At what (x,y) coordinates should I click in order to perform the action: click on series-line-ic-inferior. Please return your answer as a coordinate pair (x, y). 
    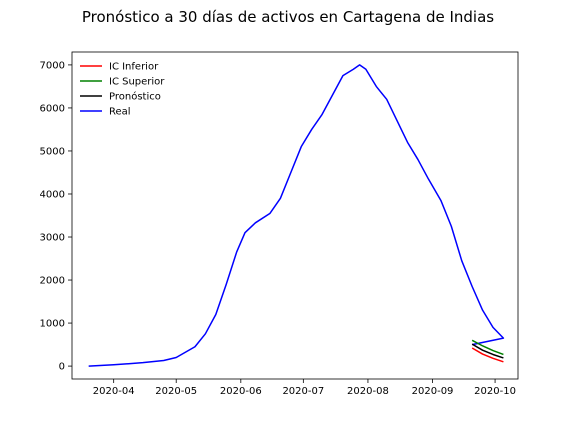
    Looking at the image, I should click on (487, 355).